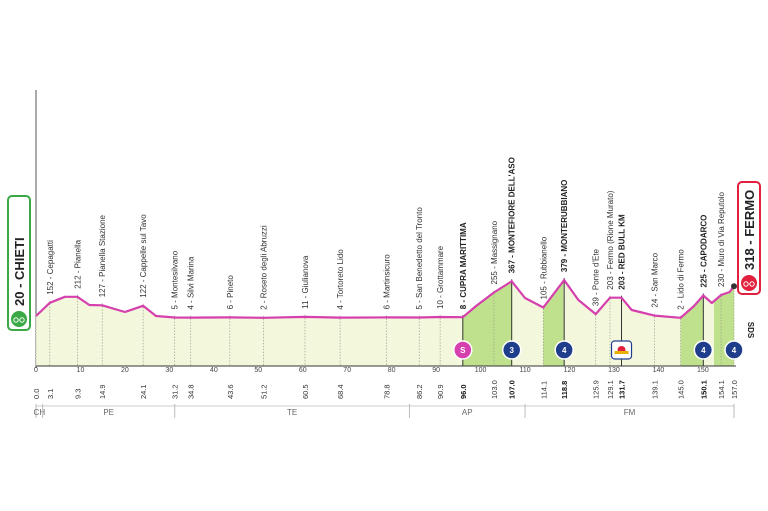  Describe the element at coordinates (419, 258) in the screenshot. I see `waypoint-label-12: 5 - San Benedetto del Tronto` at that location.